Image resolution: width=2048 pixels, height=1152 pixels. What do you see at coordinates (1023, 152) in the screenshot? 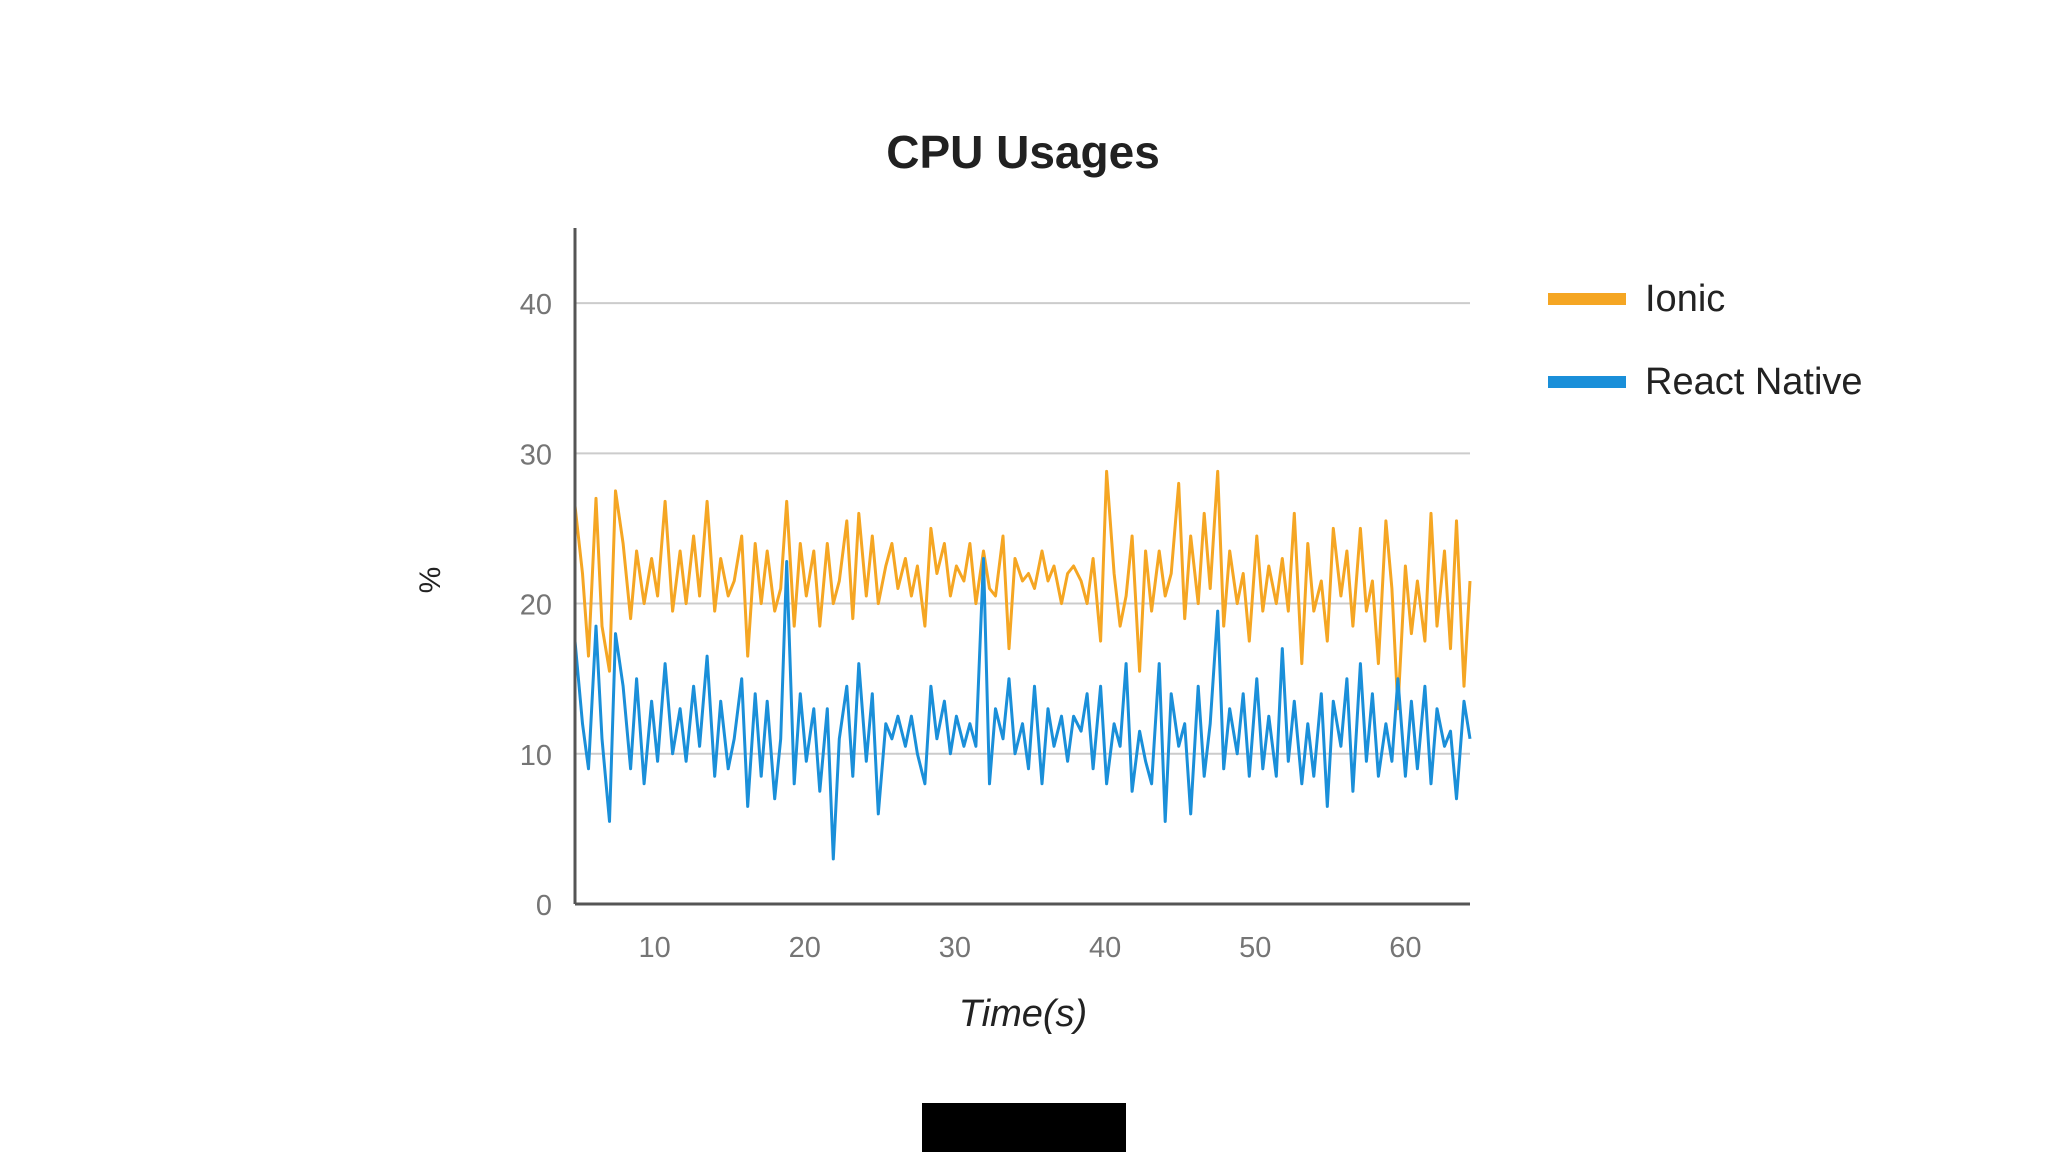
I see `chart-title: CPU Usages` at bounding box center [1023, 152].